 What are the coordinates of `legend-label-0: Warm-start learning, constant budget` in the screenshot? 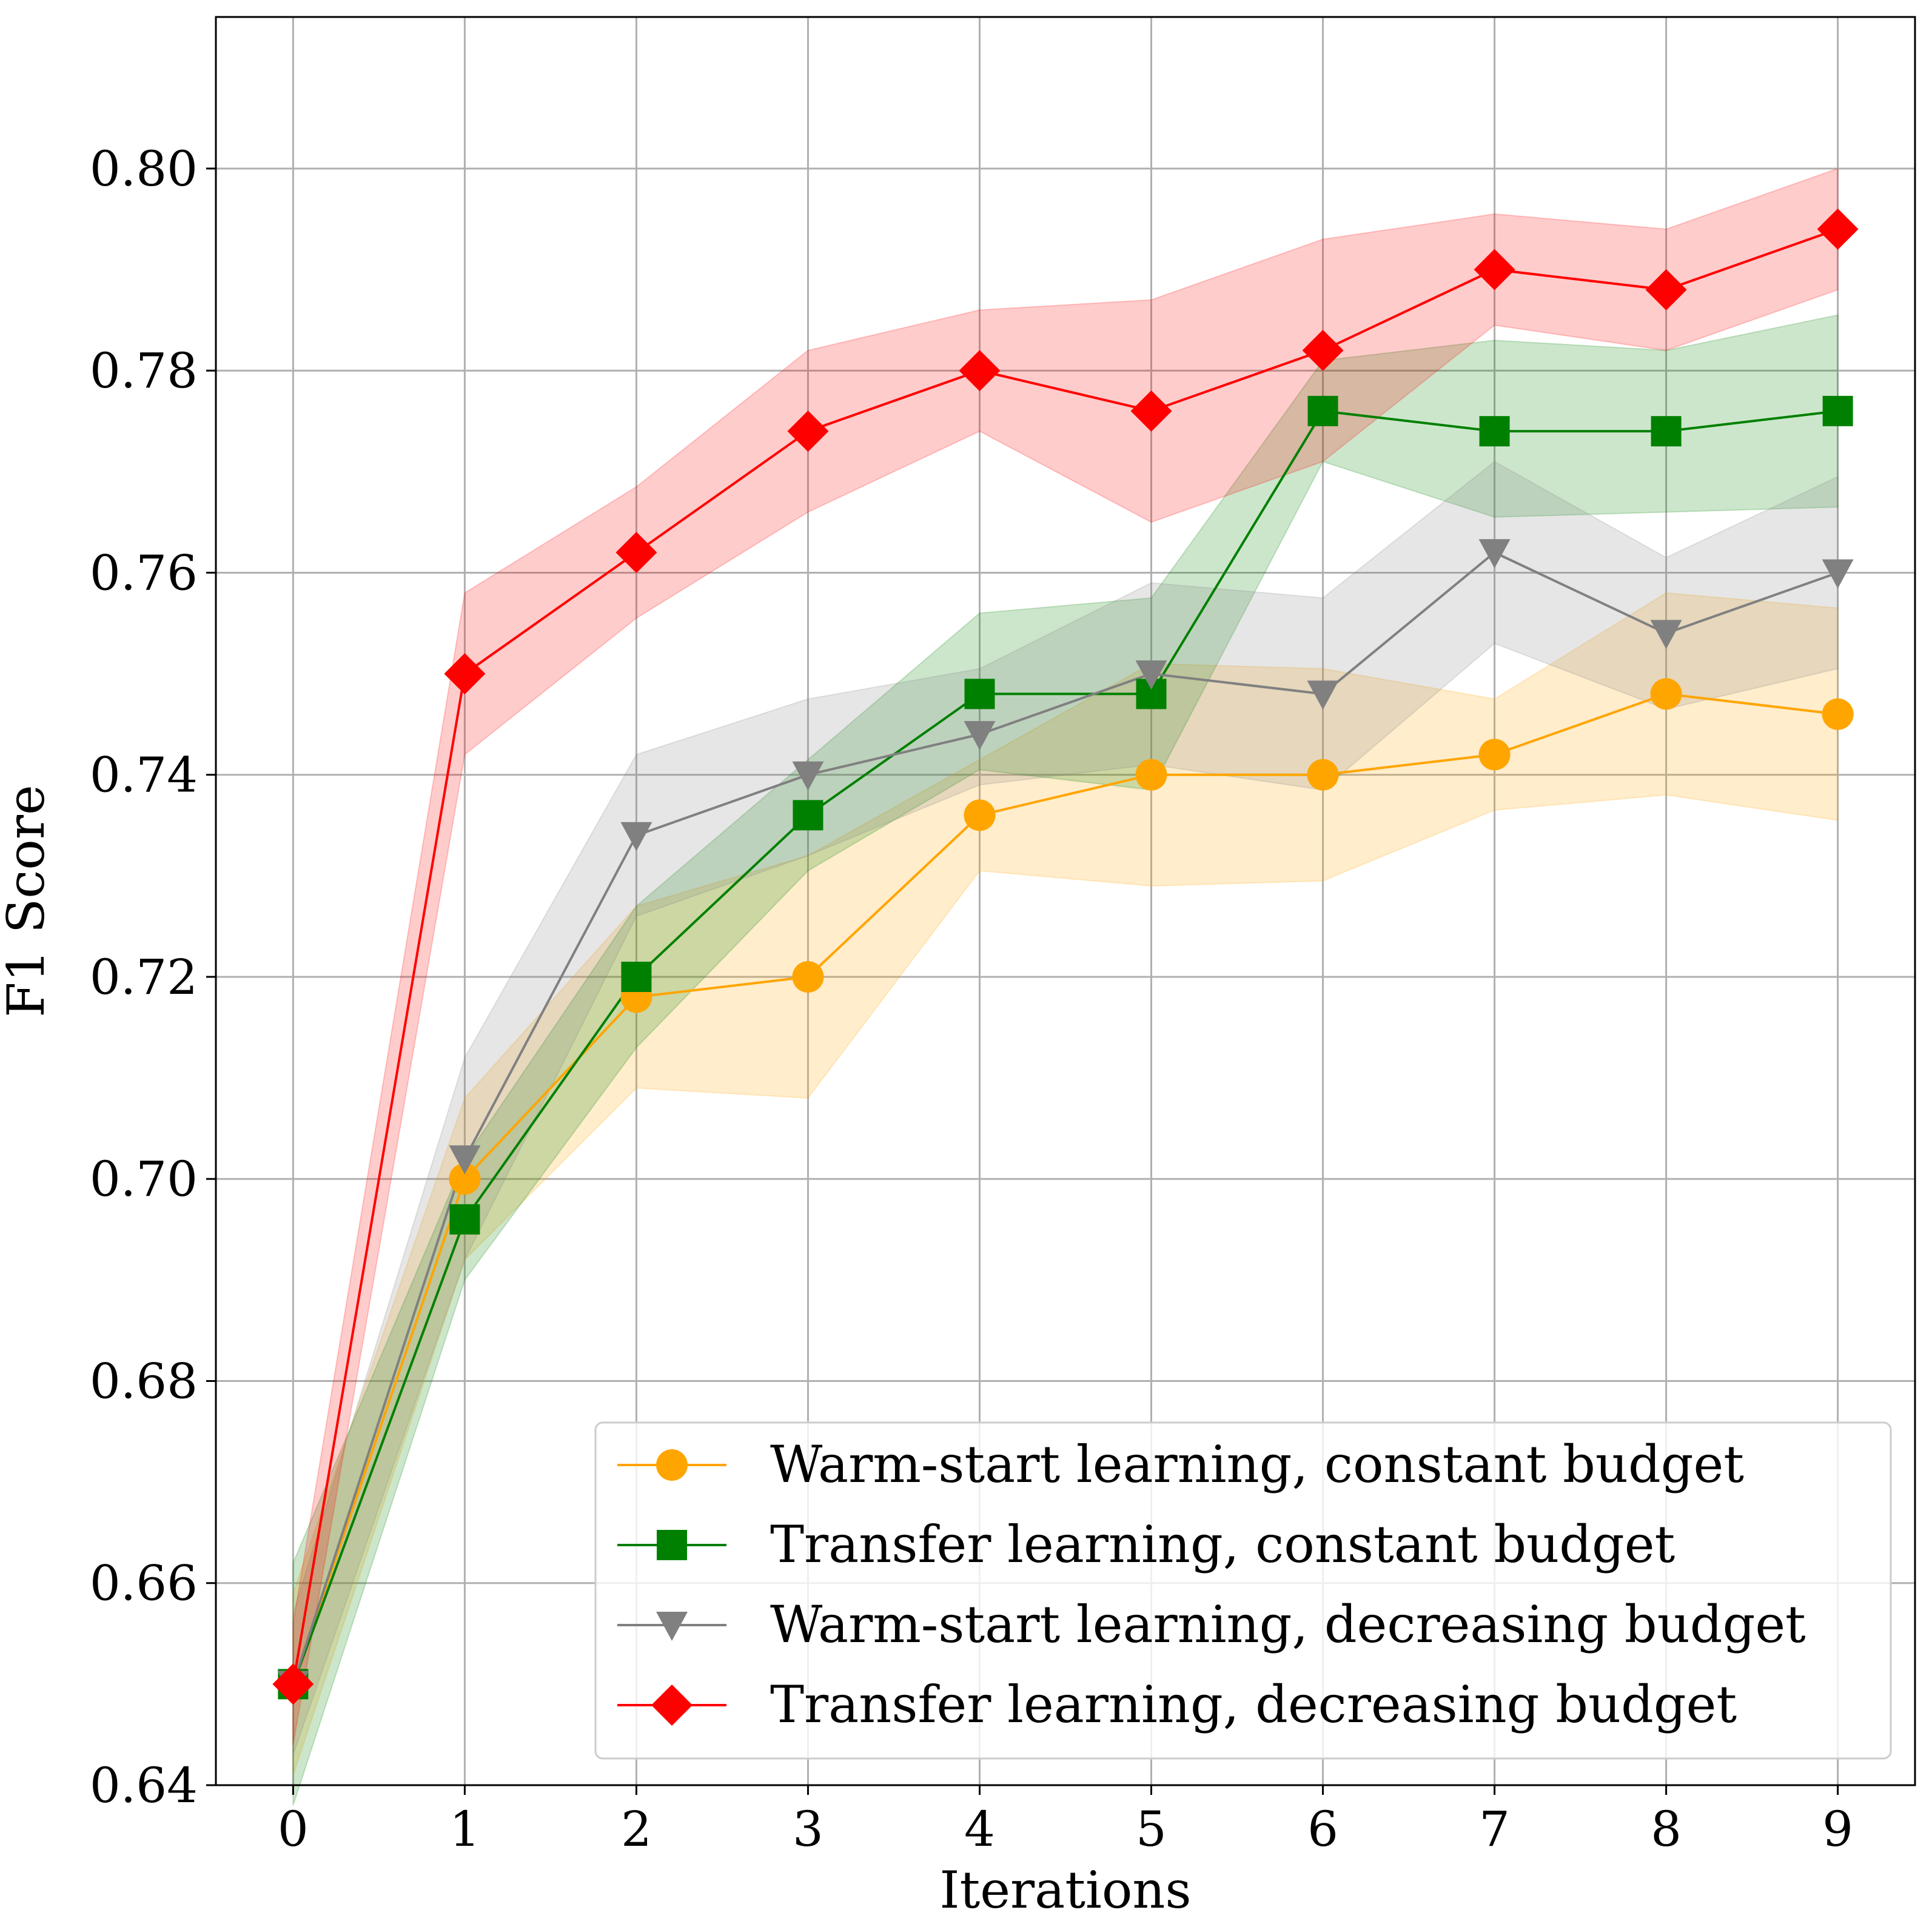 It's located at (1257, 1464).